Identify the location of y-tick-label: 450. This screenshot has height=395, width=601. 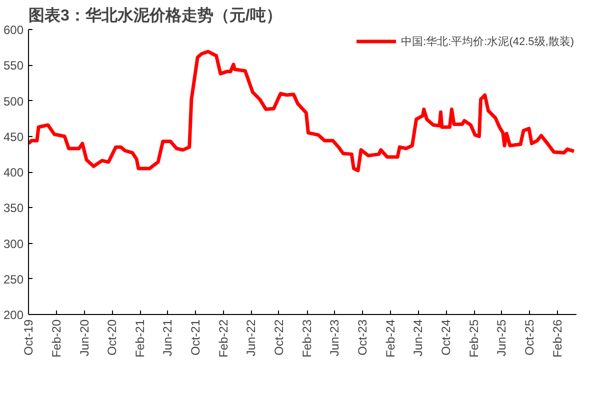
(13, 137).